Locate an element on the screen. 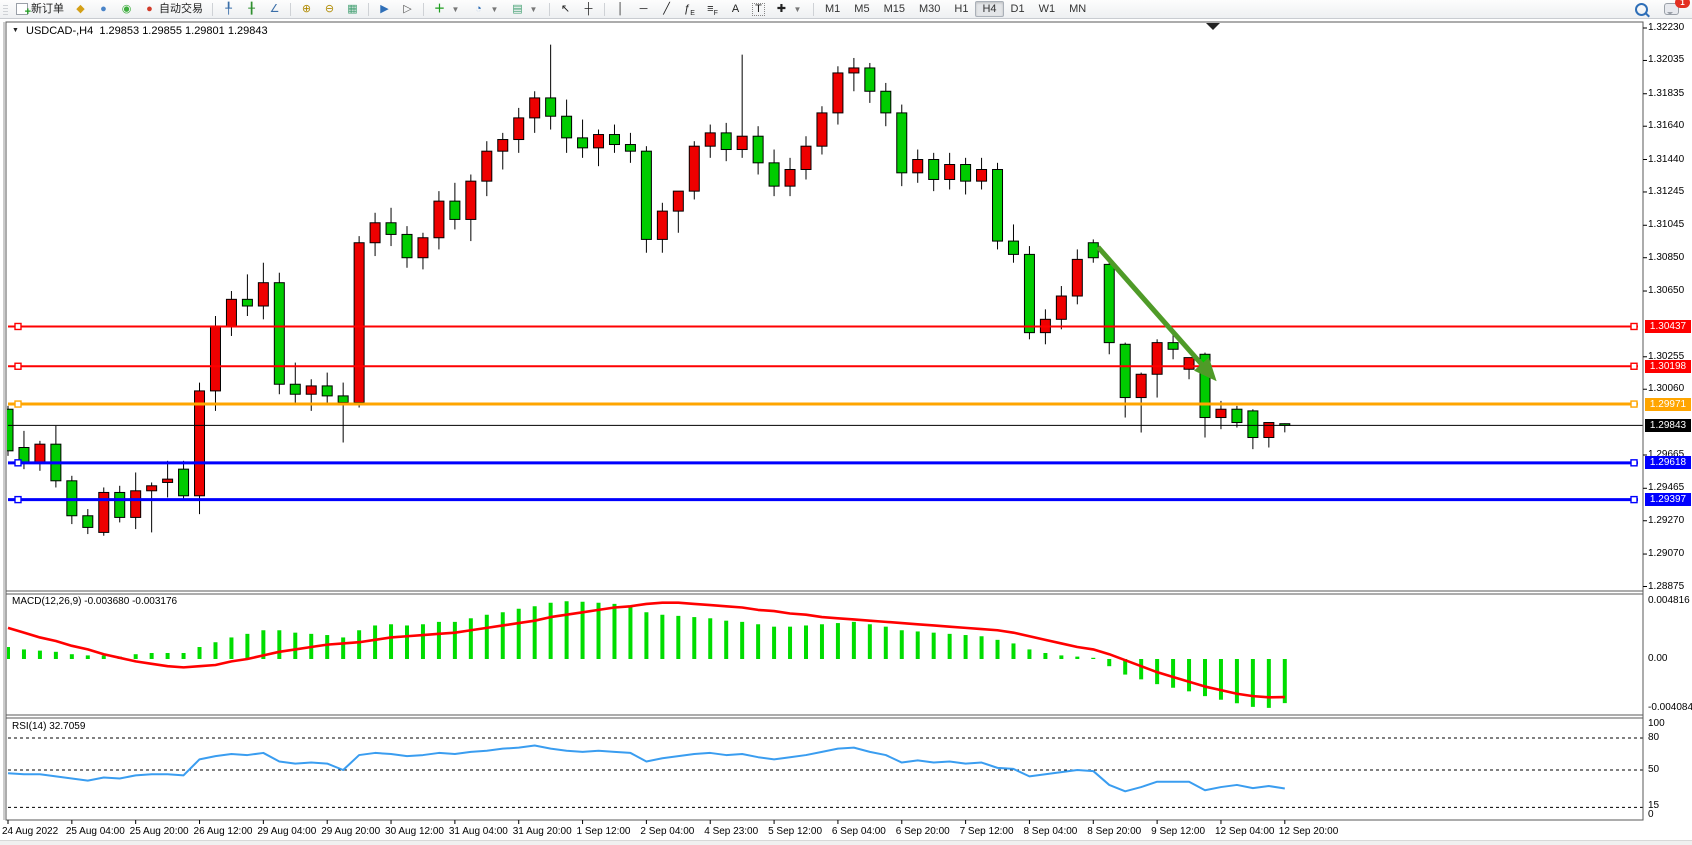  crosshair-icon: ┼ is located at coordinates (588, 8).